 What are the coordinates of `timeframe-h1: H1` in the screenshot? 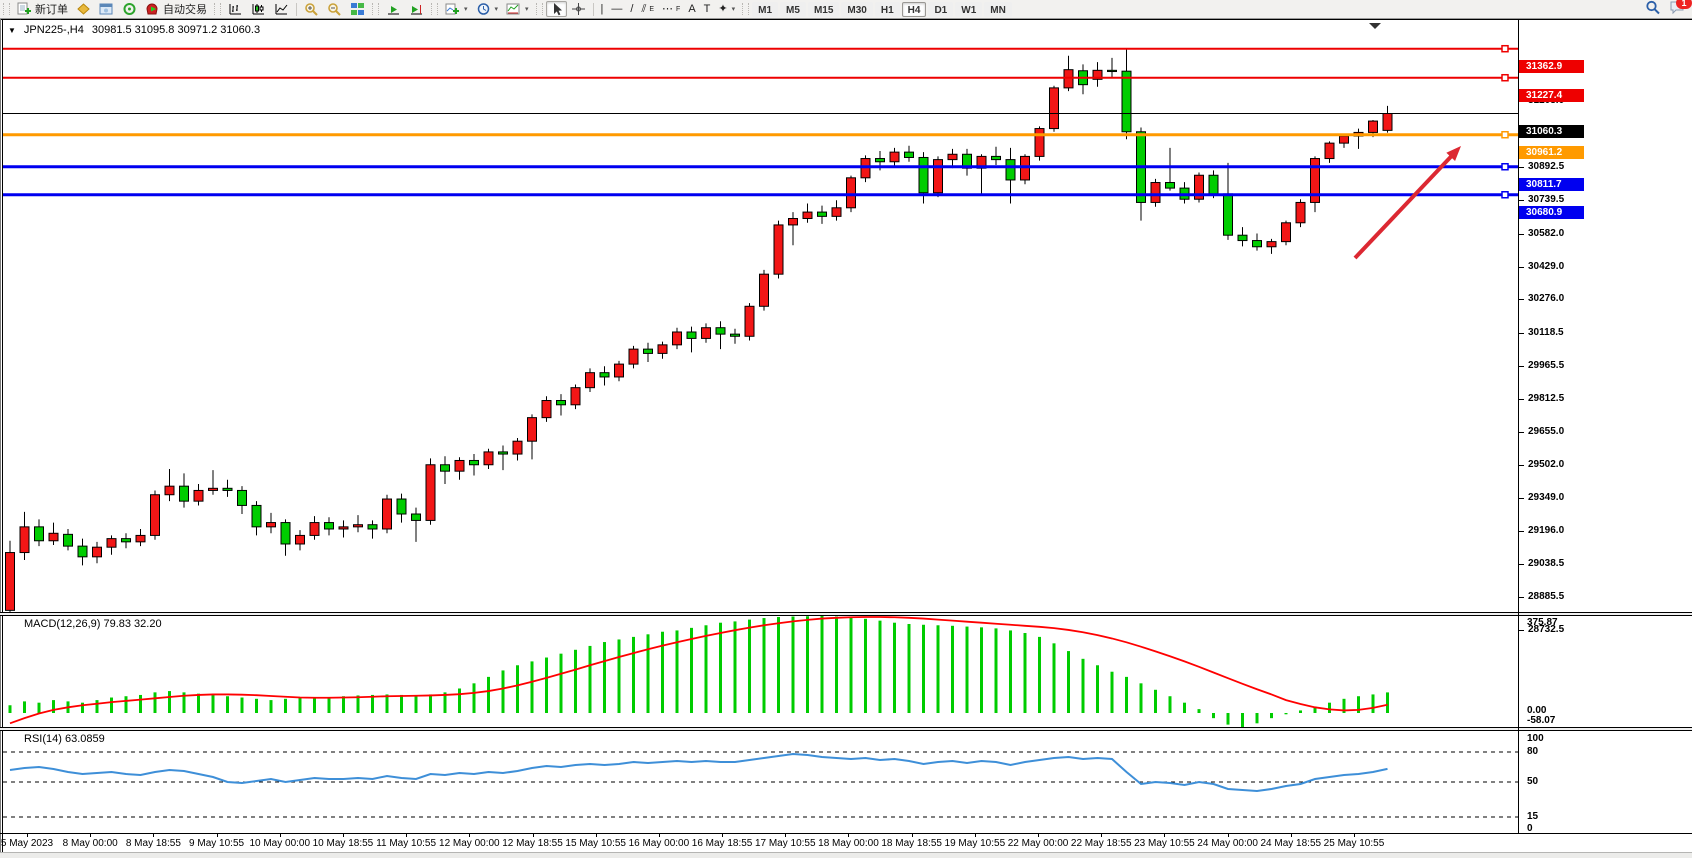 It's located at (887, 9).